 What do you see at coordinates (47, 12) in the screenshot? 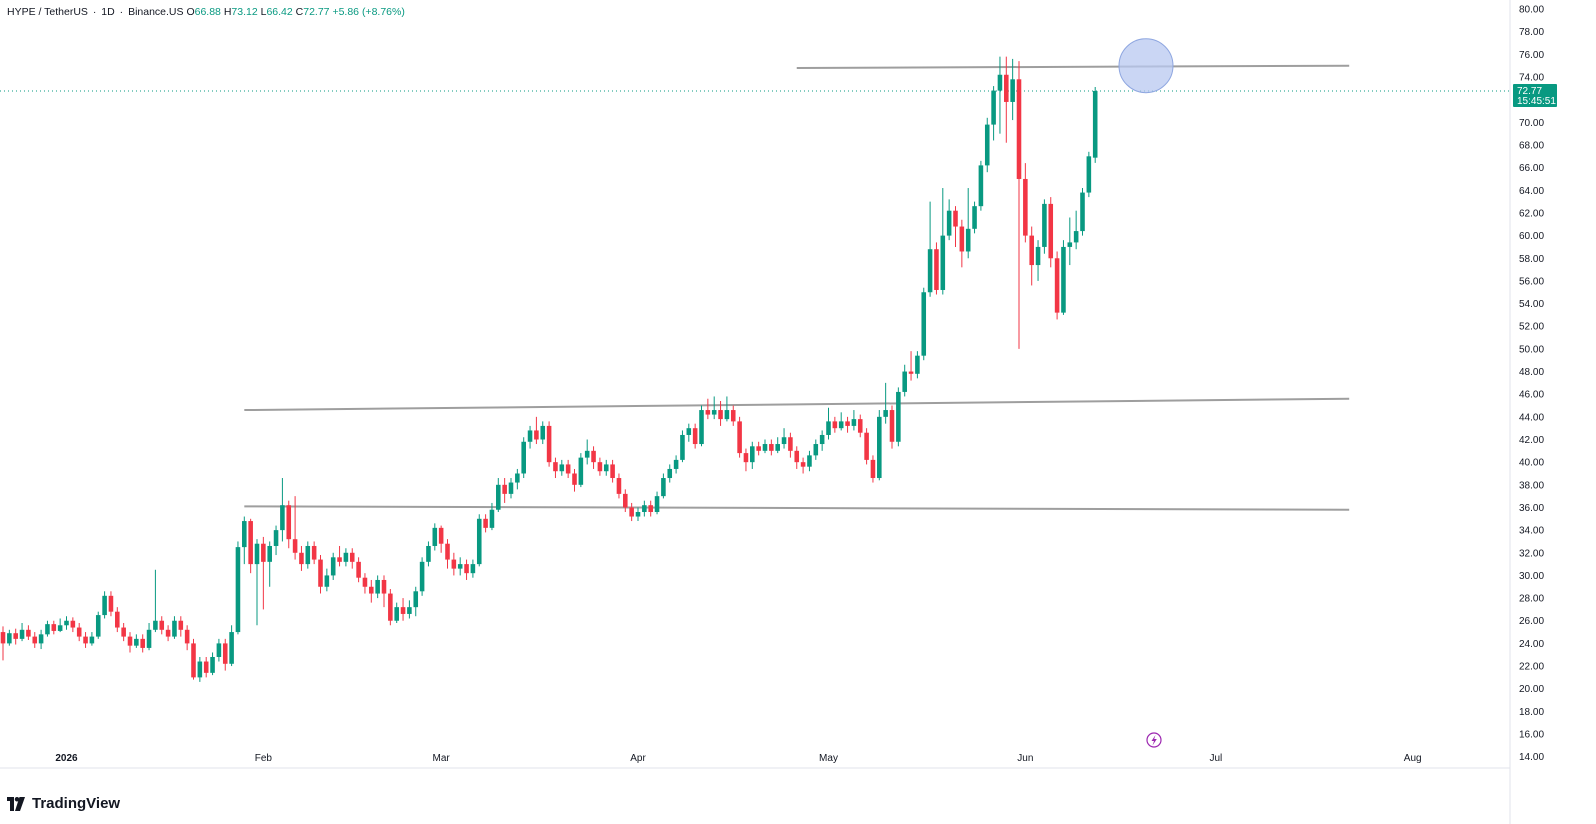
I see `symbol-name: HYPE / TetherUS` at bounding box center [47, 12].